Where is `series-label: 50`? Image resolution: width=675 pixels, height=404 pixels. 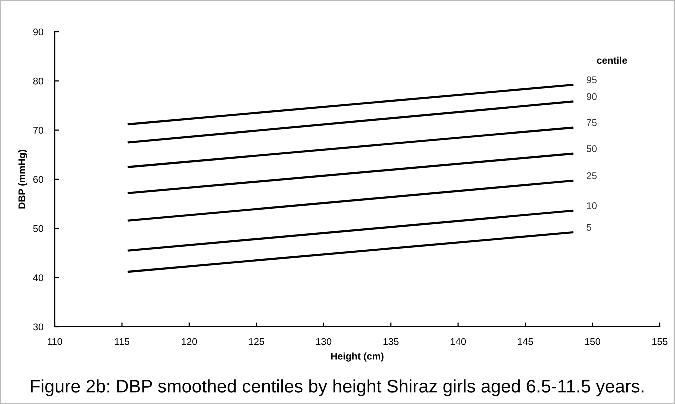 series-label: 50 is located at coordinates (591, 148).